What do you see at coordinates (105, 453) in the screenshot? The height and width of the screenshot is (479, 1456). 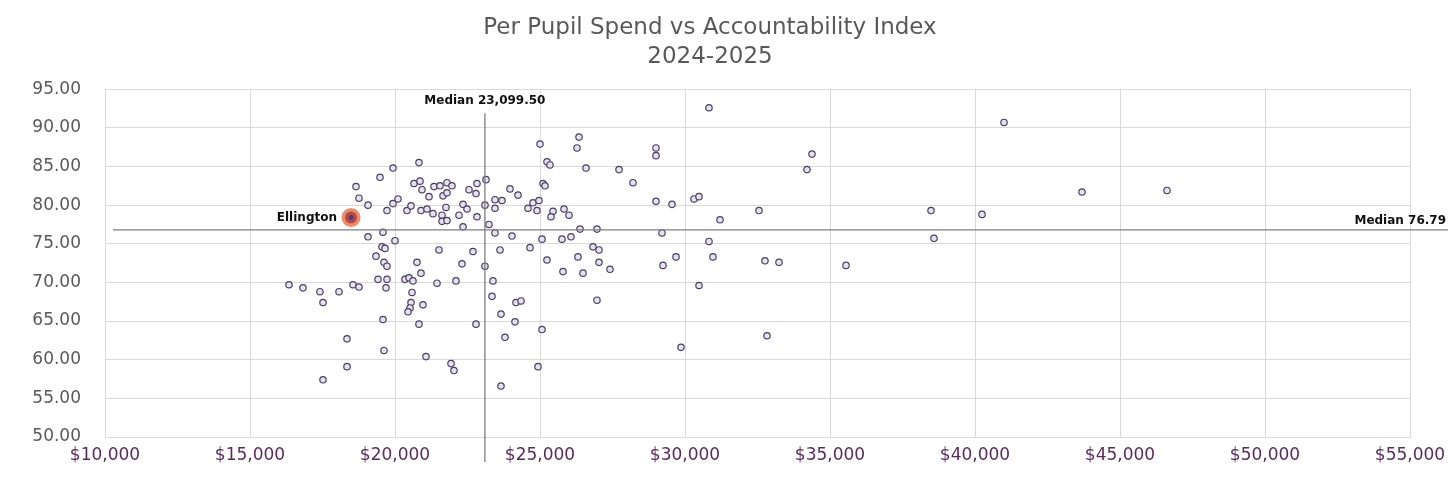 I see `x-tick-label: $10,000` at bounding box center [105, 453].